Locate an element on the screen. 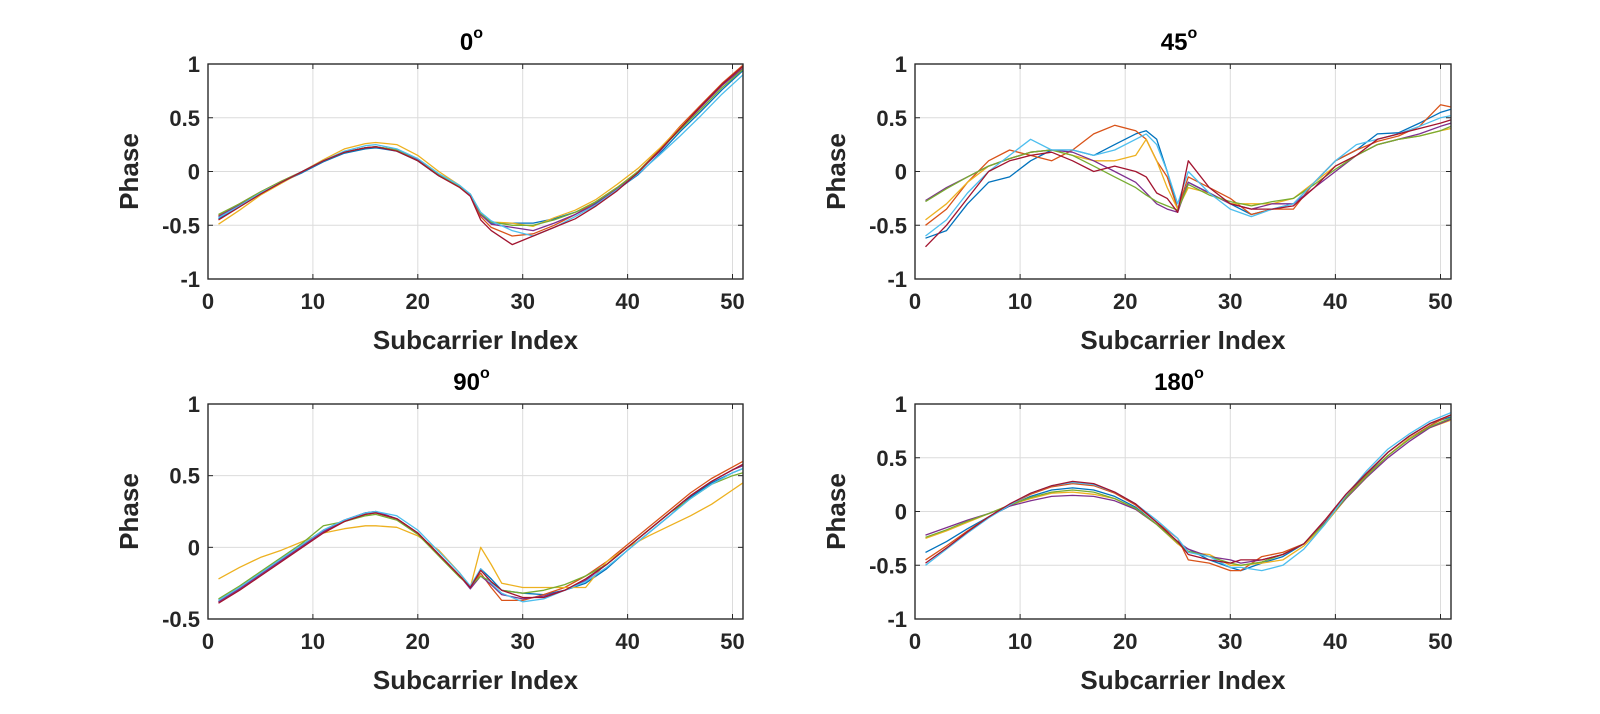 The width and height of the screenshot is (1600, 714). subplot-title: 90o is located at coordinates (471, 380).